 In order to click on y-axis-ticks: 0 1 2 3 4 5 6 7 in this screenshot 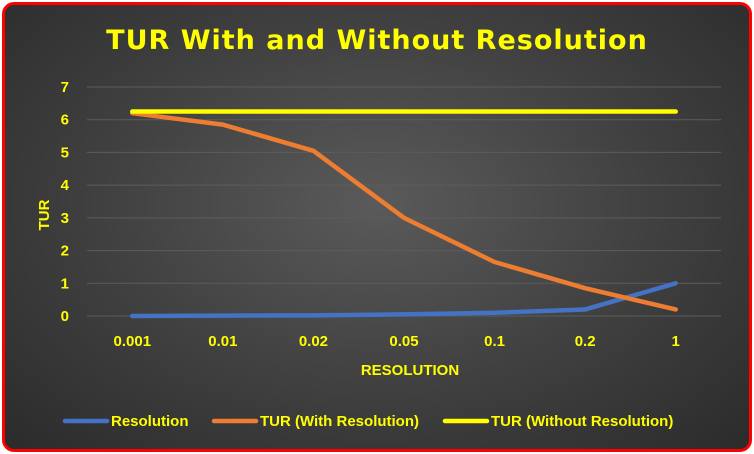, I will do `click(65, 202)`.